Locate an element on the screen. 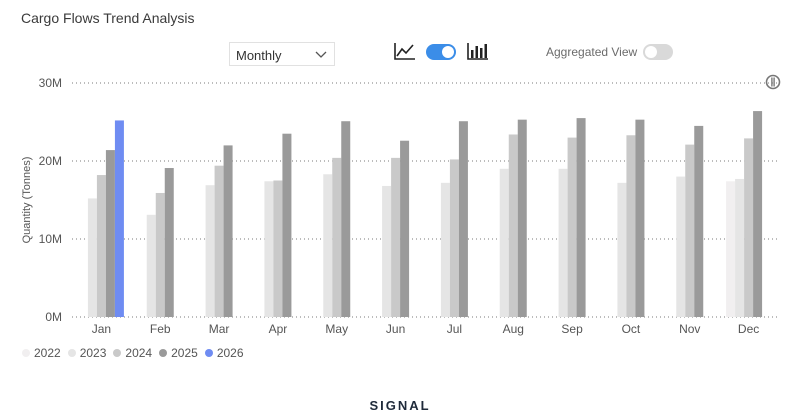 The height and width of the screenshot is (419, 800). legend-item-2025: 2025 is located at coordinates (178, 353).